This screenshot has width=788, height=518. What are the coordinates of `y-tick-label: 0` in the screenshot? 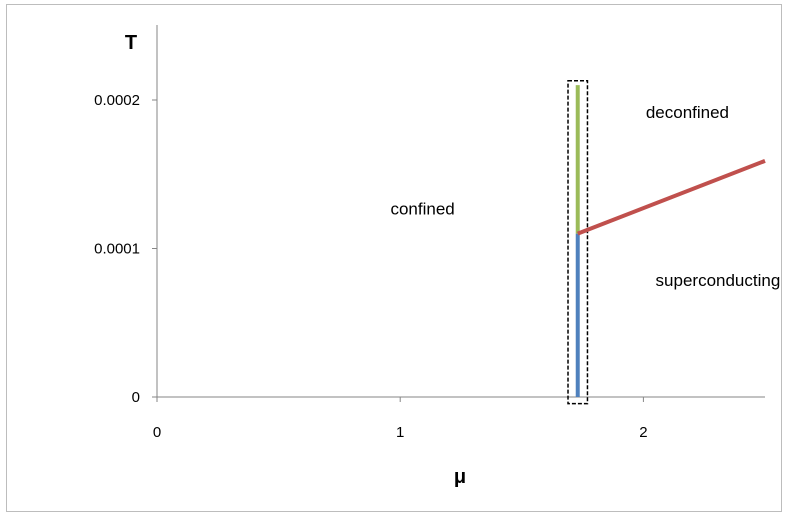 It's located at (136, 397).